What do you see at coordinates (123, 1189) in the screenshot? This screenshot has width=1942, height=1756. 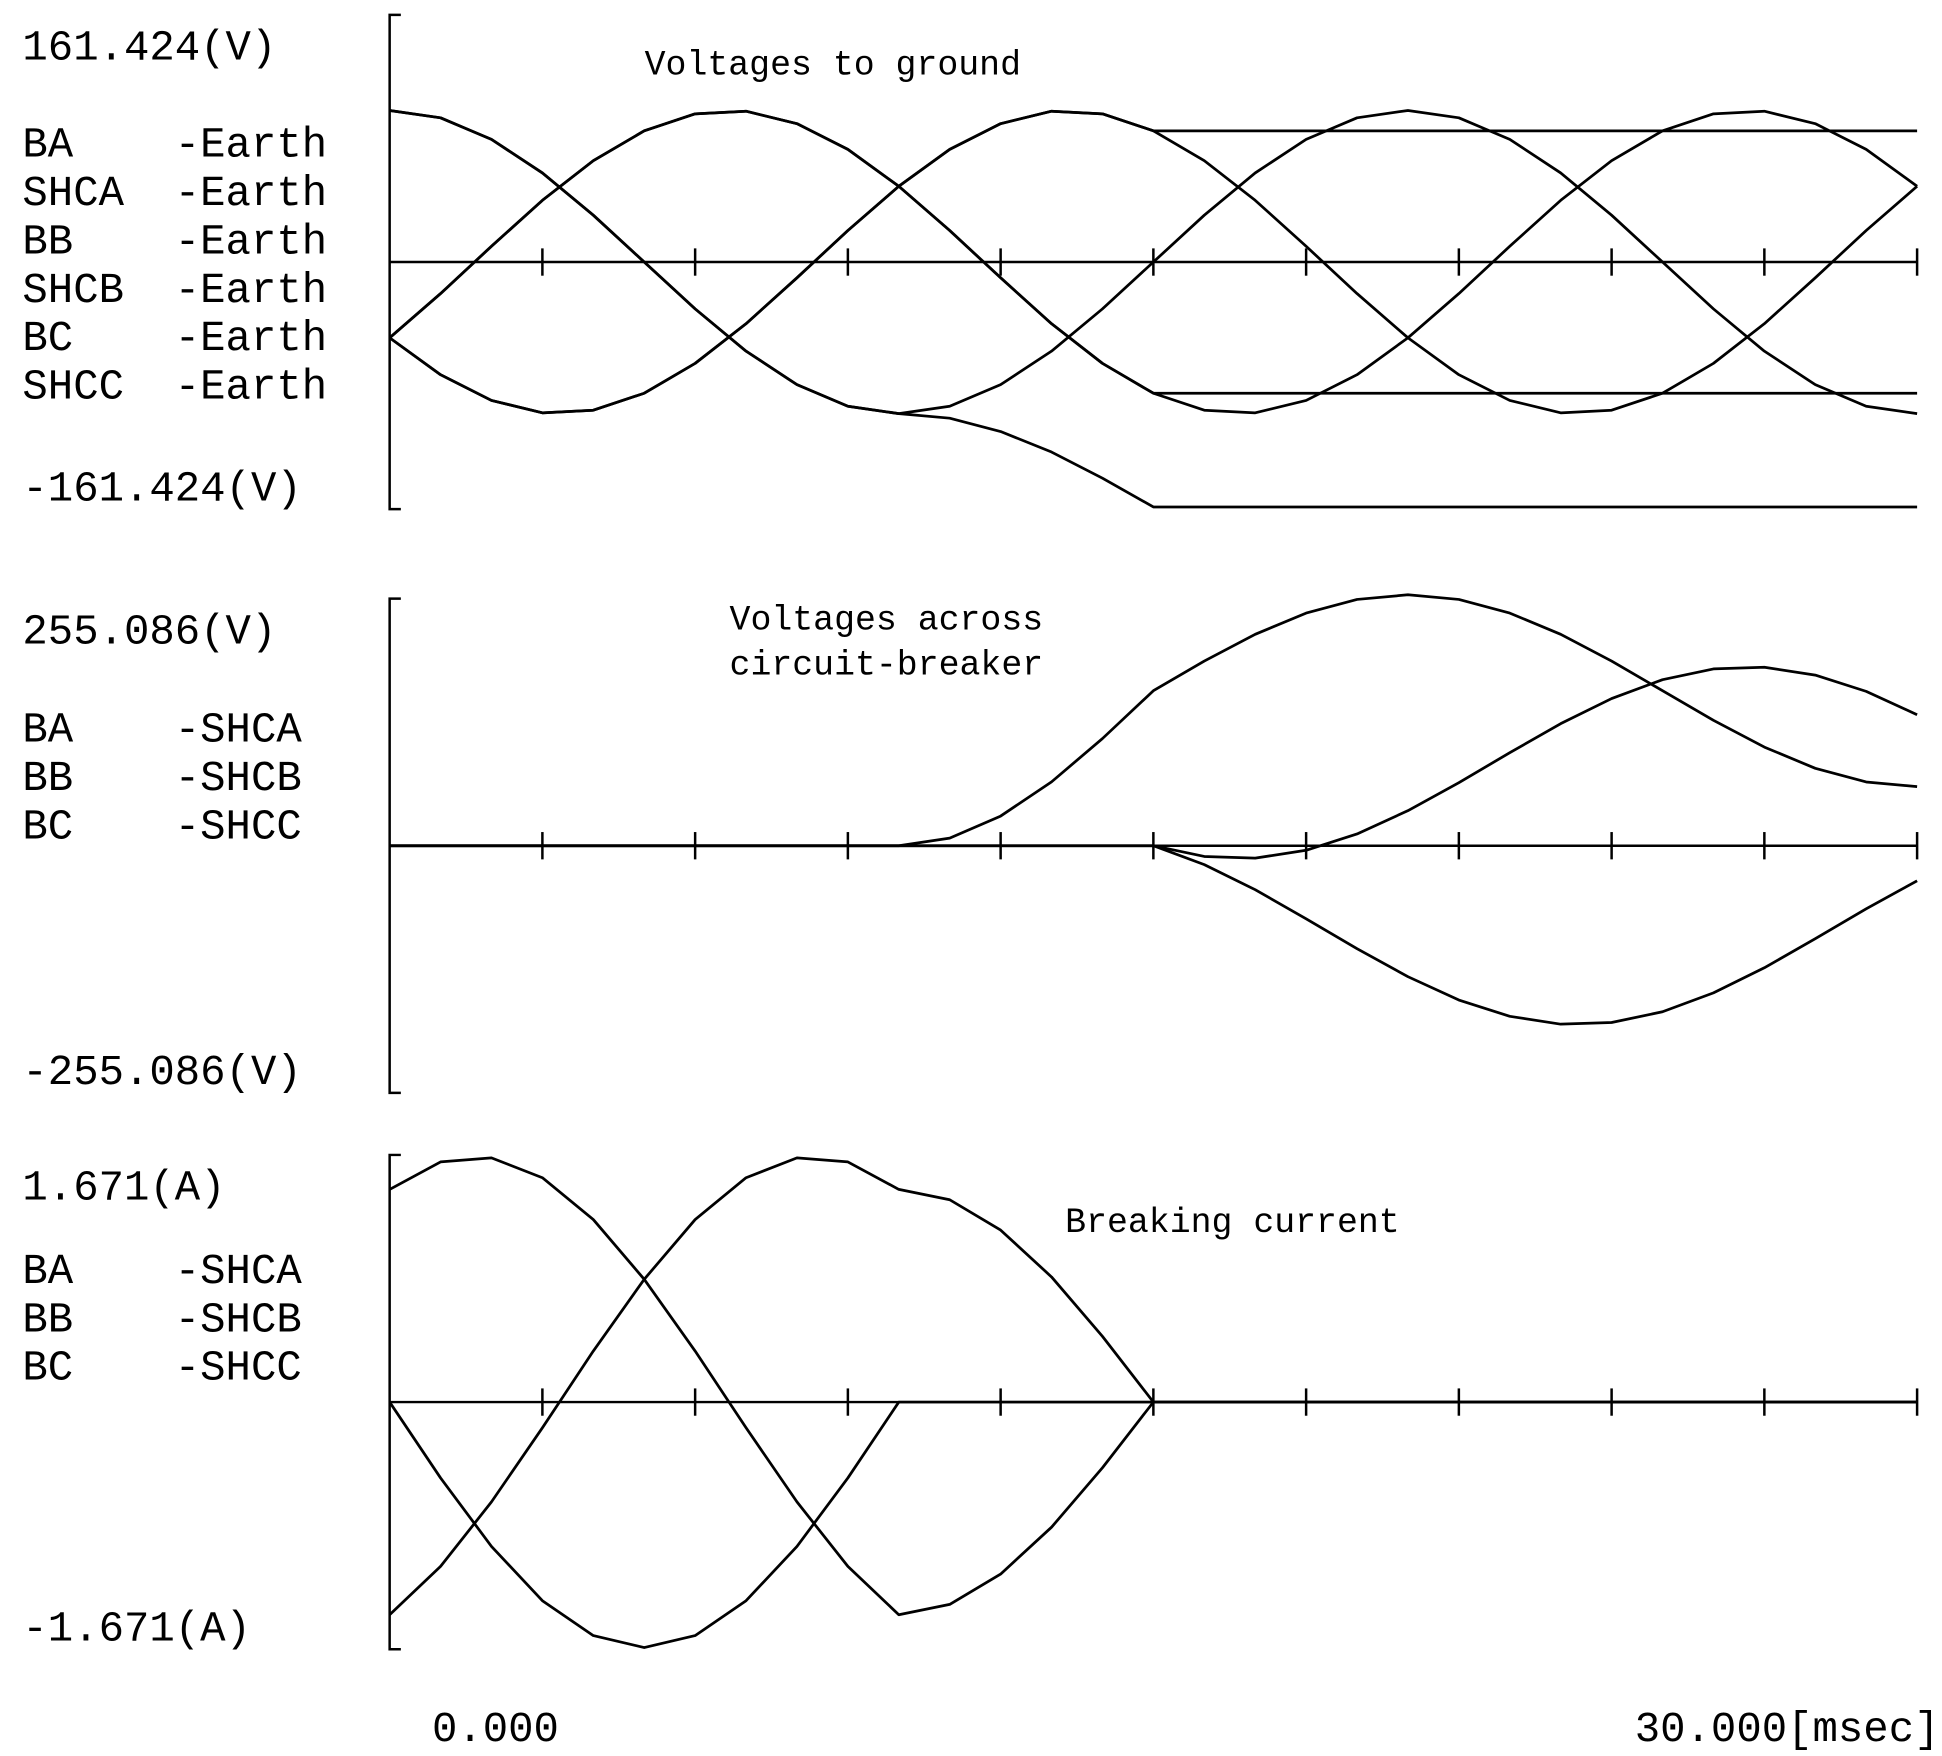 I see `y-tick-label: 1.671(A)` at bounding box center [123, 1189].